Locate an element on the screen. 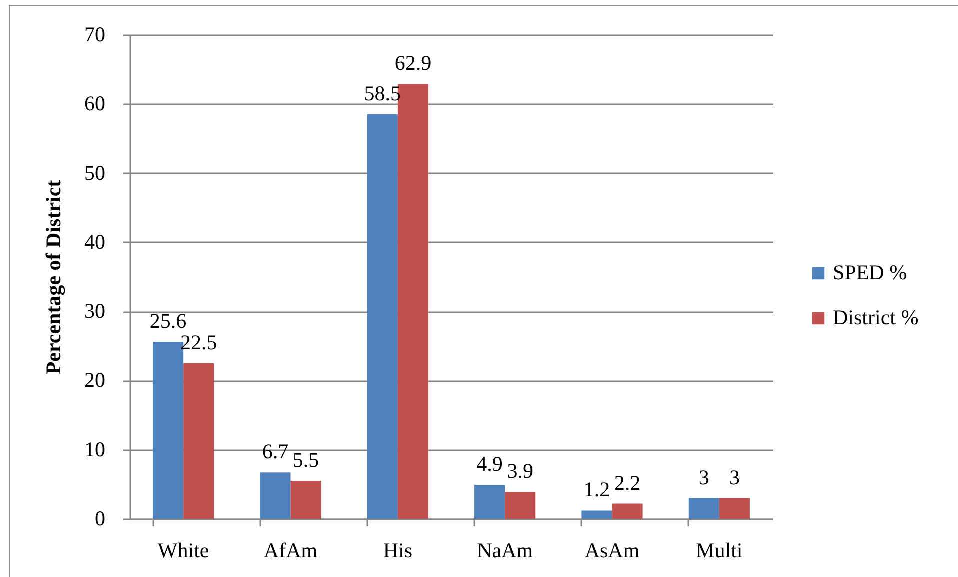 Image resolution: width=958 pixels, height=577 pixels. data-label: 3.9 is located at coordinates (520, 471).